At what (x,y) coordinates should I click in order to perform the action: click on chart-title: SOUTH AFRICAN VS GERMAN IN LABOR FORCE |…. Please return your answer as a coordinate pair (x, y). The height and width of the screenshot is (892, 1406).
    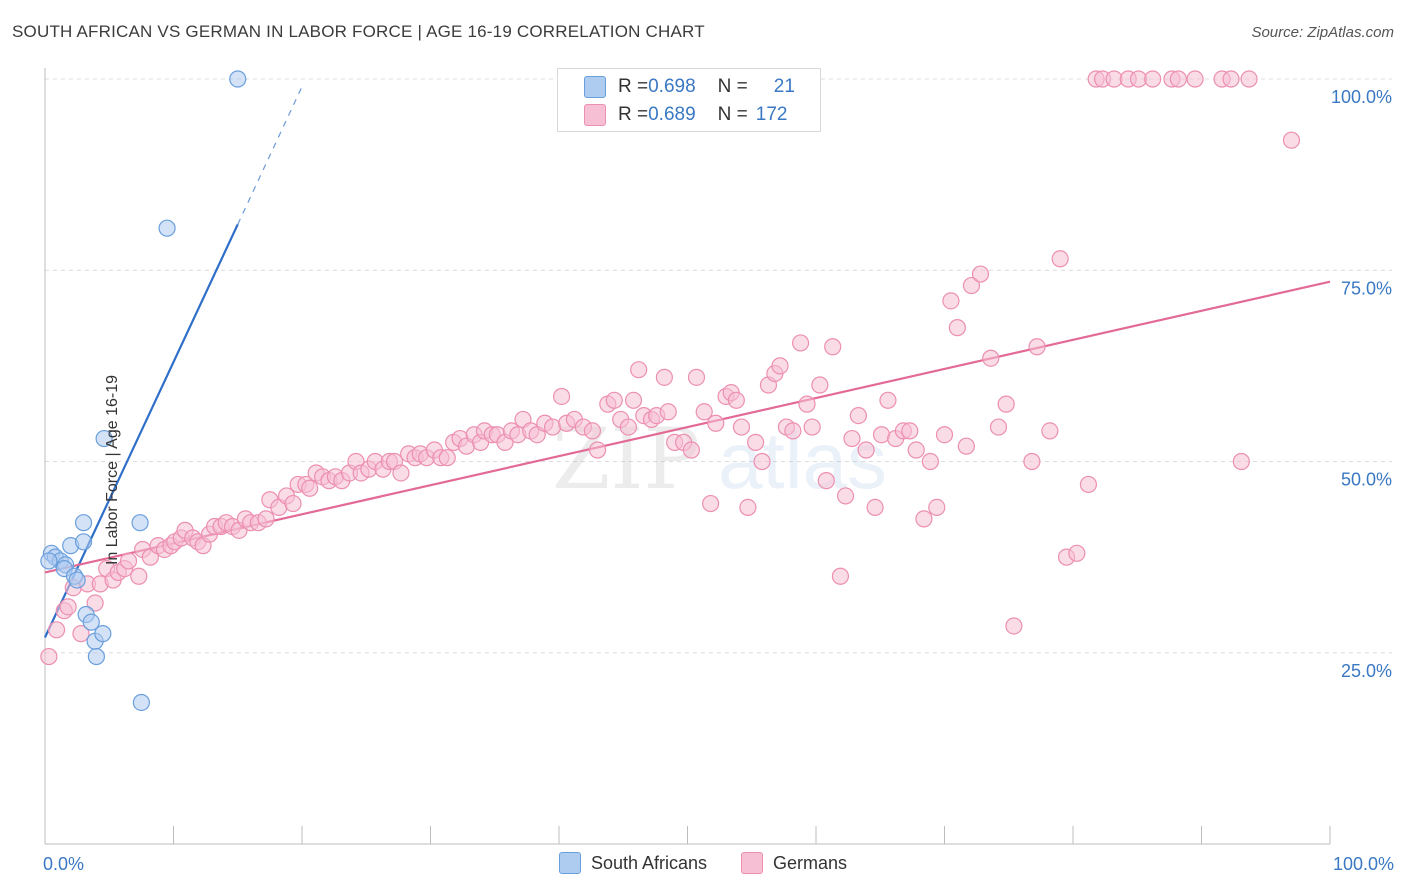
    Looking at the image, I should click on (358, 31).